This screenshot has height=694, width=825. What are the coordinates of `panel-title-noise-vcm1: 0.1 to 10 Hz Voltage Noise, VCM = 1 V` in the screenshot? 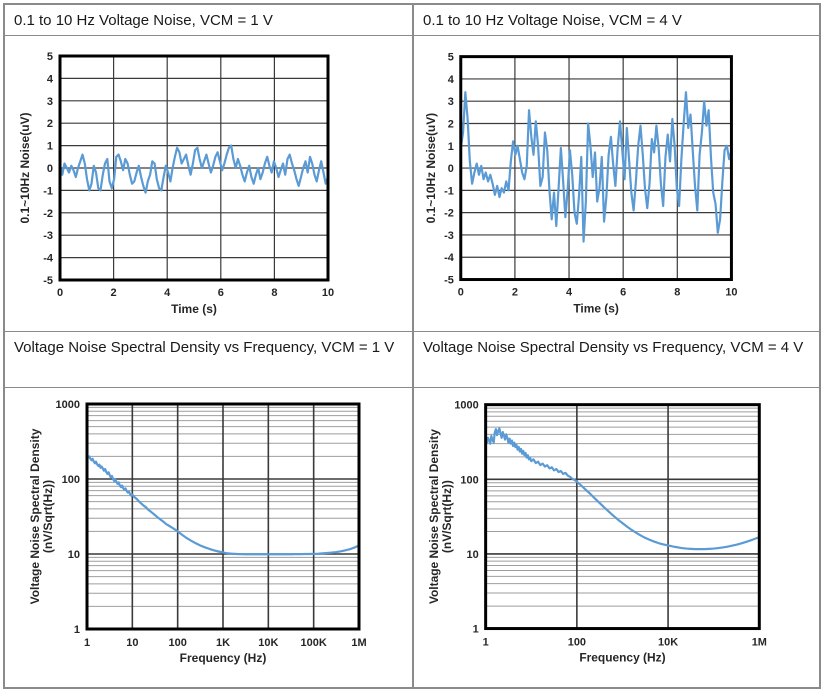 It's located at (208, 20).